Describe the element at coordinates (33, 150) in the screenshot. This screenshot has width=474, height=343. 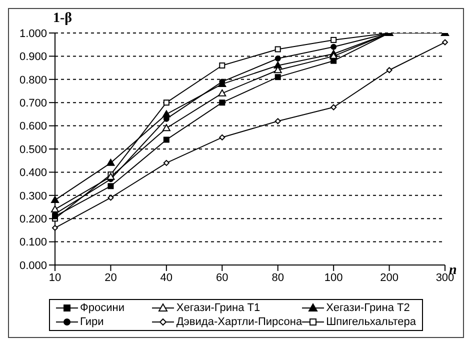
I see `y-tick-label: 0.500` at that location.